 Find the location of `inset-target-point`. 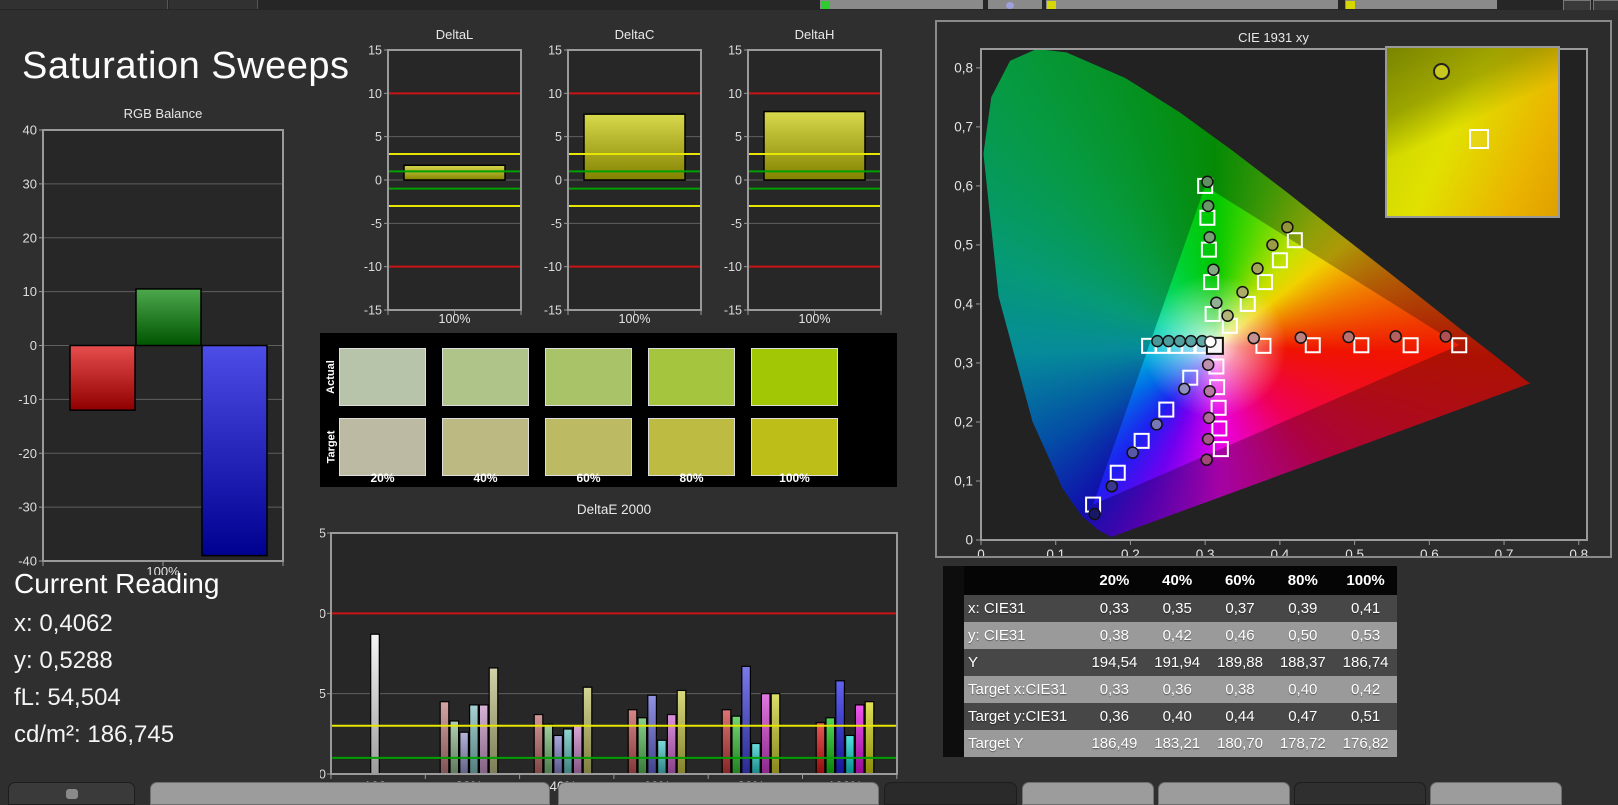

inset-target-point is located at coordinates (1479, 138).